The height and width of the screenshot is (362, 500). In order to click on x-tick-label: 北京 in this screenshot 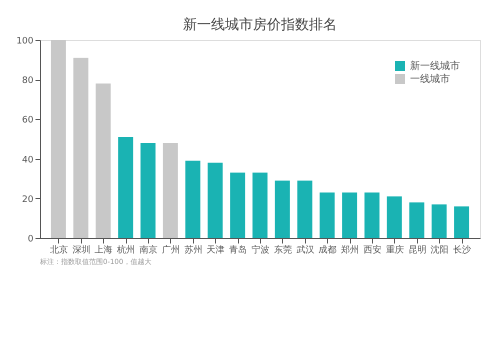, I will do `click(59, 250)`.